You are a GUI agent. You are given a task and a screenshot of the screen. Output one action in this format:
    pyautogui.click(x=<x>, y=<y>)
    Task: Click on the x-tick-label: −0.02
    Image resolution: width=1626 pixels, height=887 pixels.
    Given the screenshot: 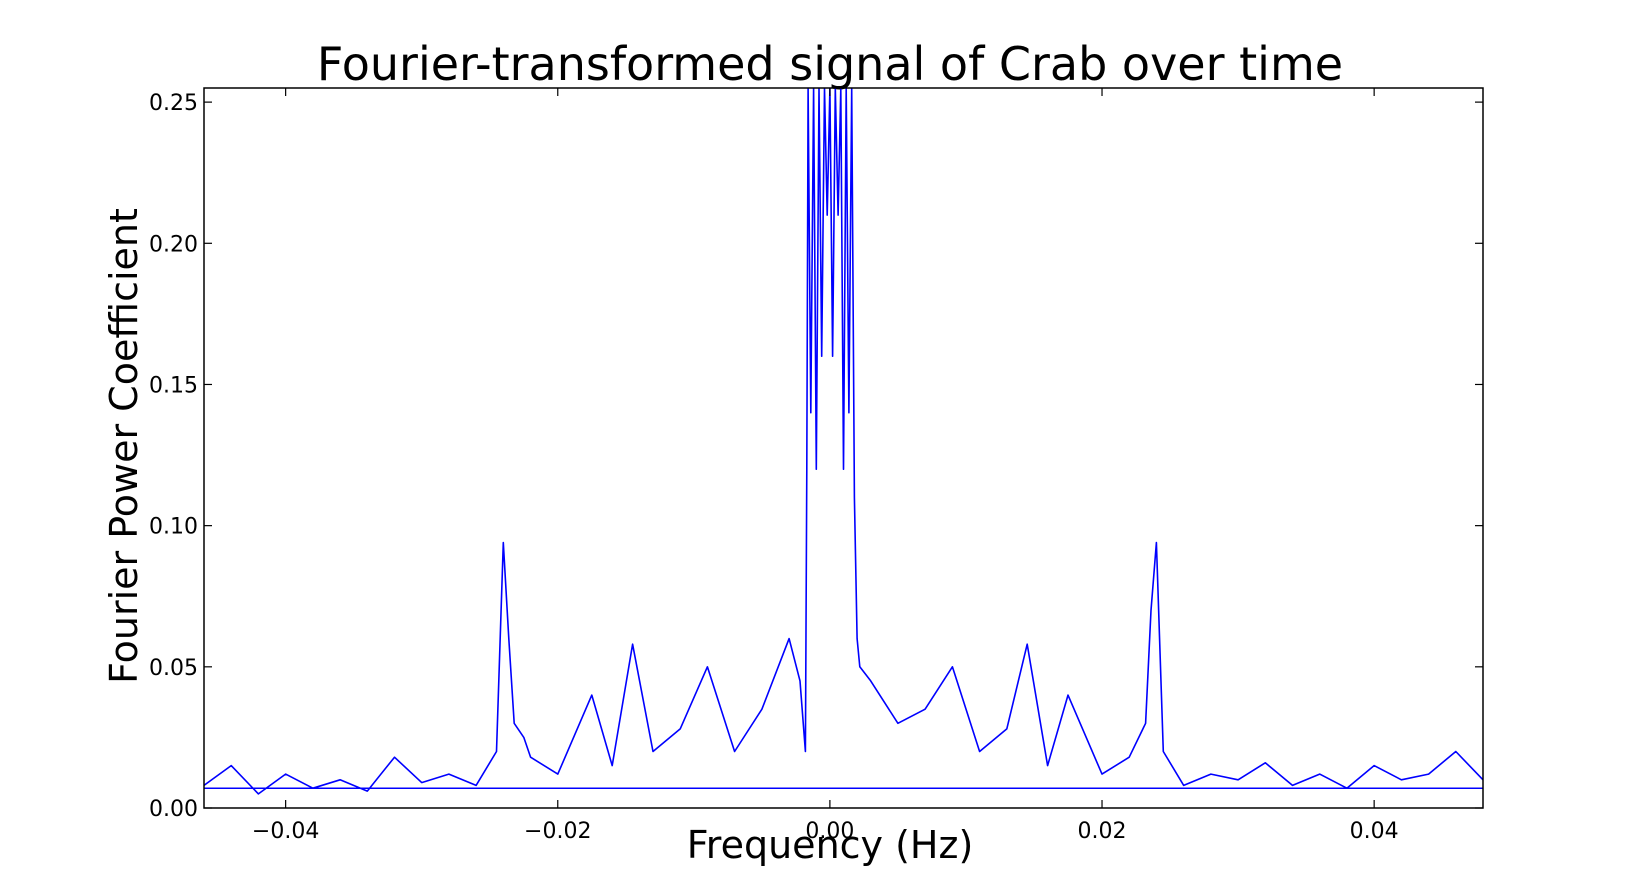 What is the action you would take?
    pyautogui.click(x=557, y=831)
    